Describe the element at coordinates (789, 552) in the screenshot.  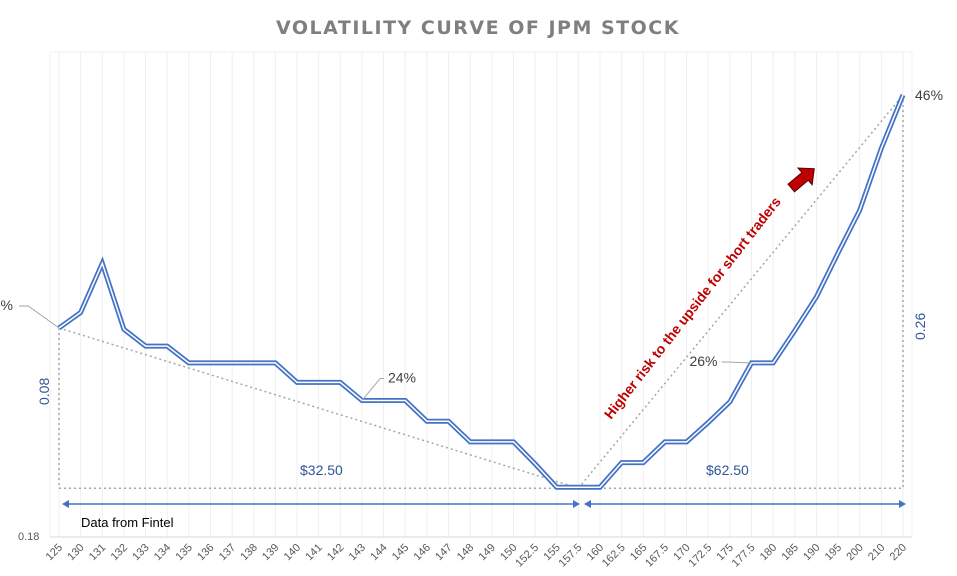
I see `x-tick-label: 185` at that location.